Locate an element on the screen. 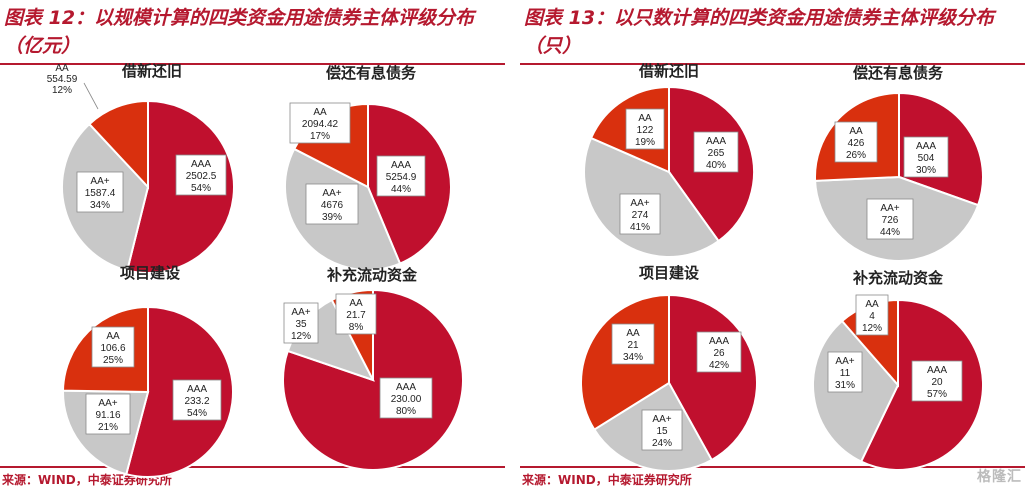  data-label: 106.6 is located at coordinates (112, 348).